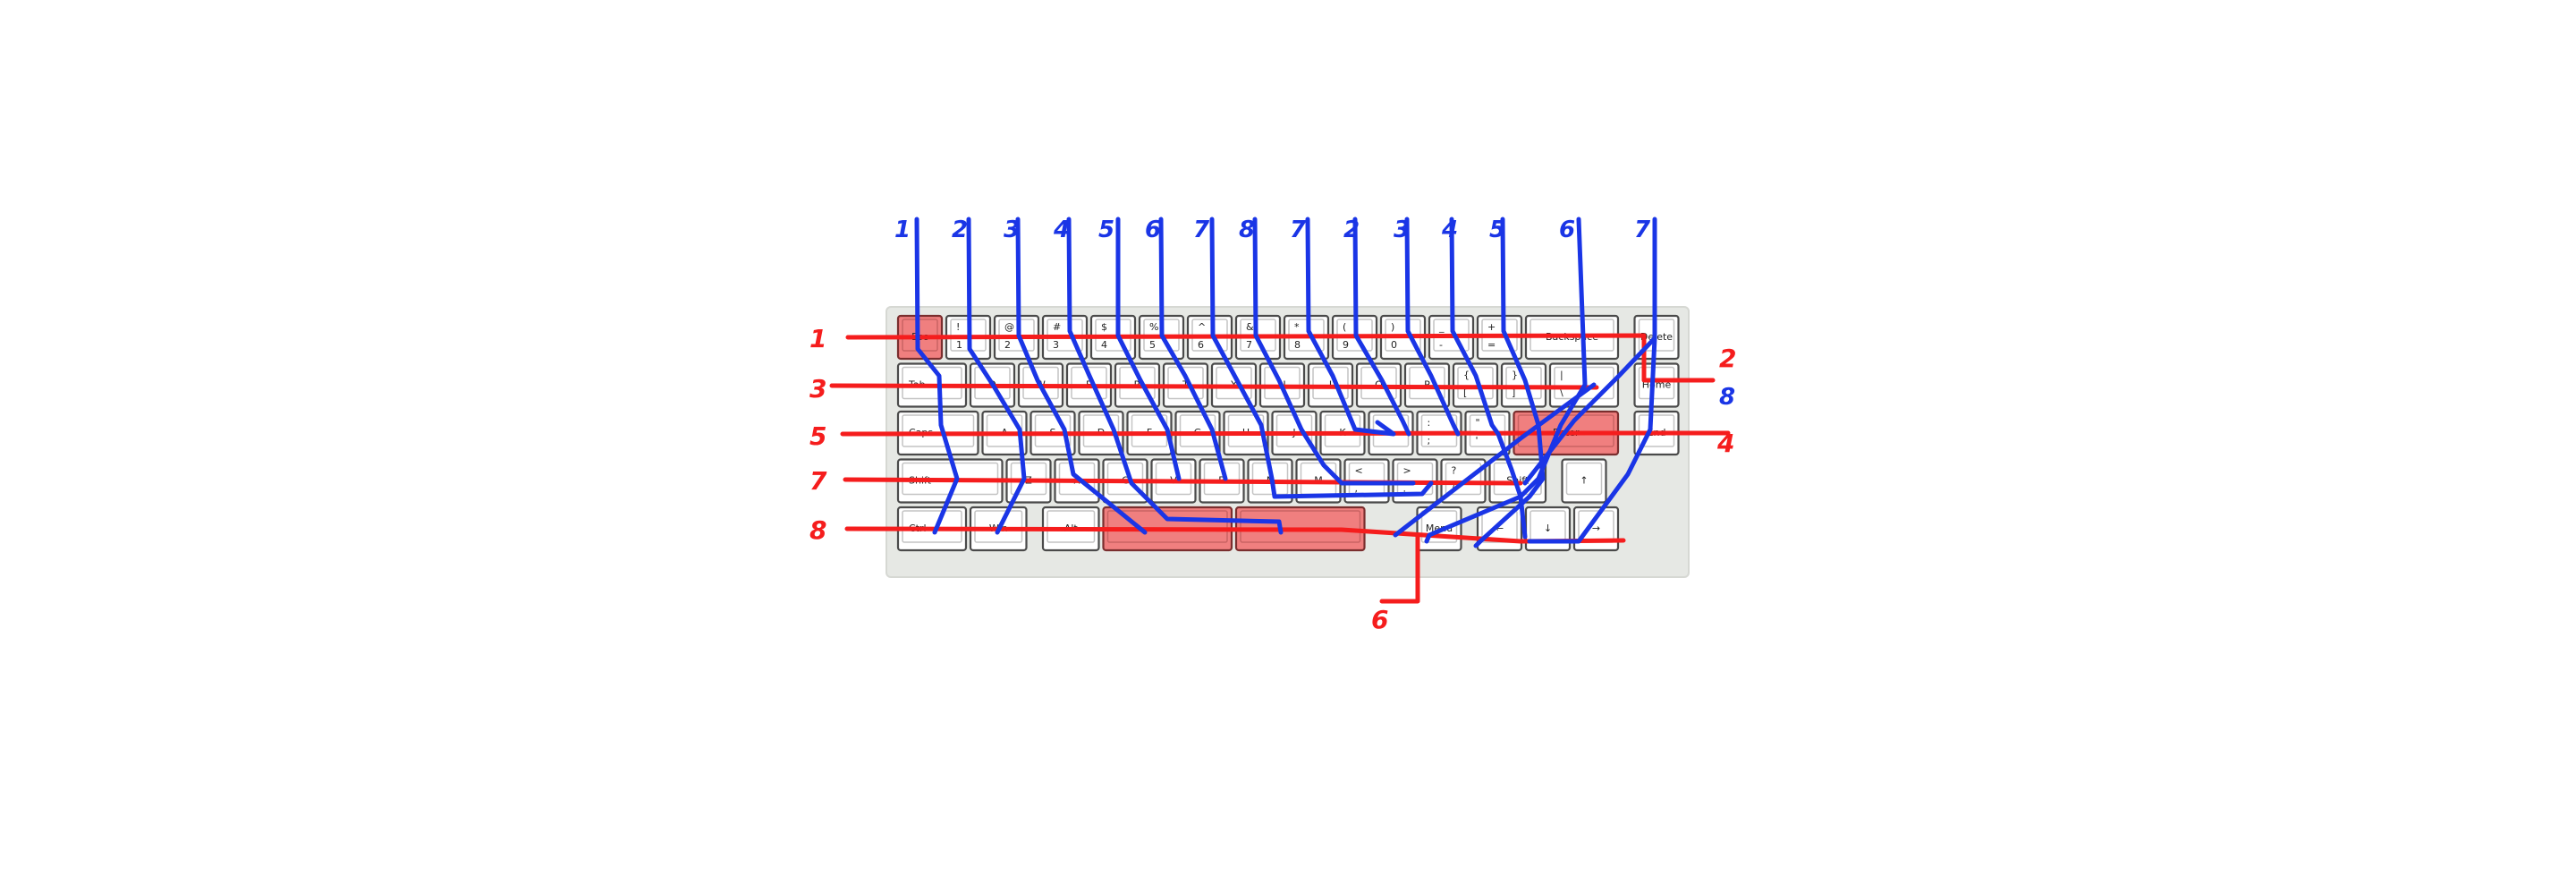 The height and width of the screenshot is (884, 2576). What do you see at coordinates (1500, 529) in the screenshot?
I see `key-legend: ←` at bounding box center [1500, 529].